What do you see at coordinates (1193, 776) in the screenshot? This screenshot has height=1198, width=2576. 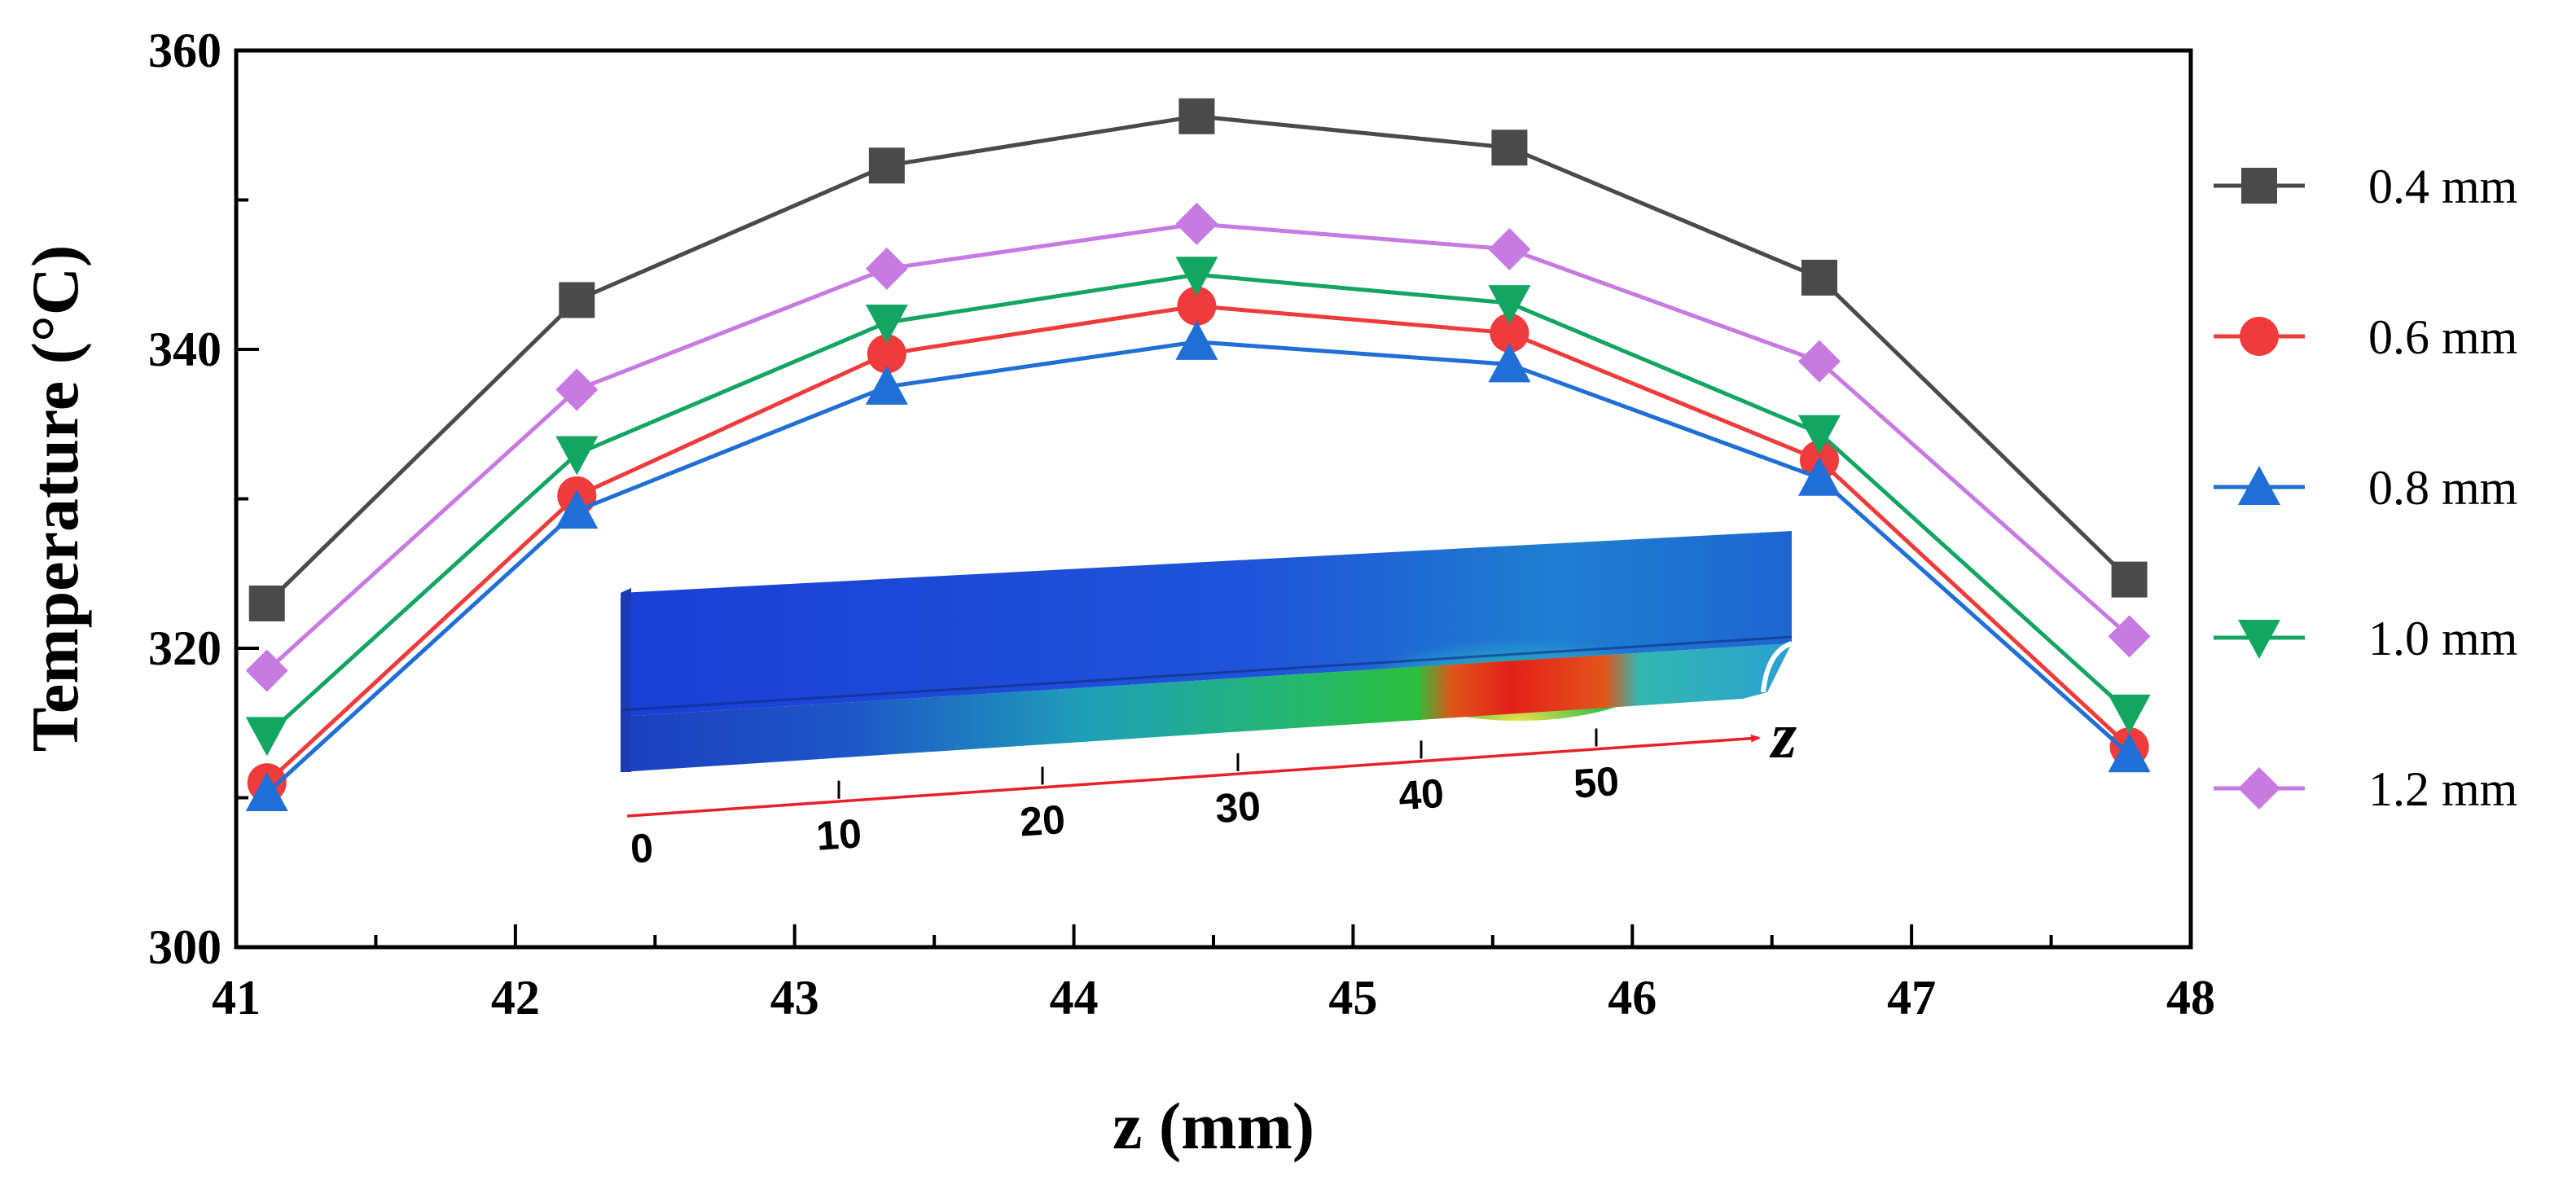 I see `inset-z-arrow` at bounding box center [1193, 776].